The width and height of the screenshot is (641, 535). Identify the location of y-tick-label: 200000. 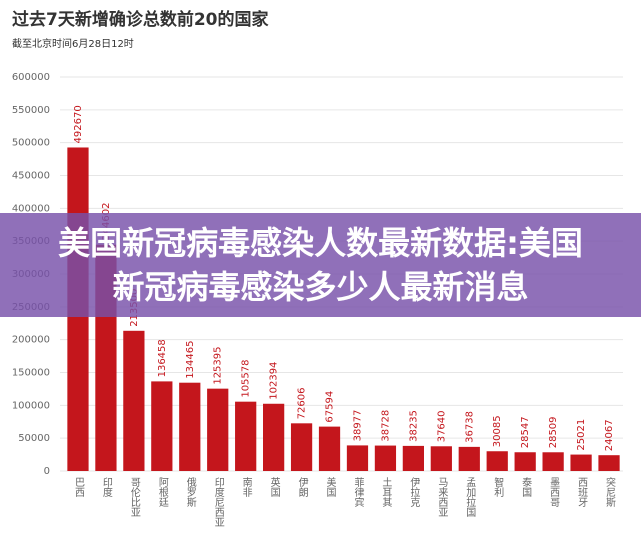
(31, 340).